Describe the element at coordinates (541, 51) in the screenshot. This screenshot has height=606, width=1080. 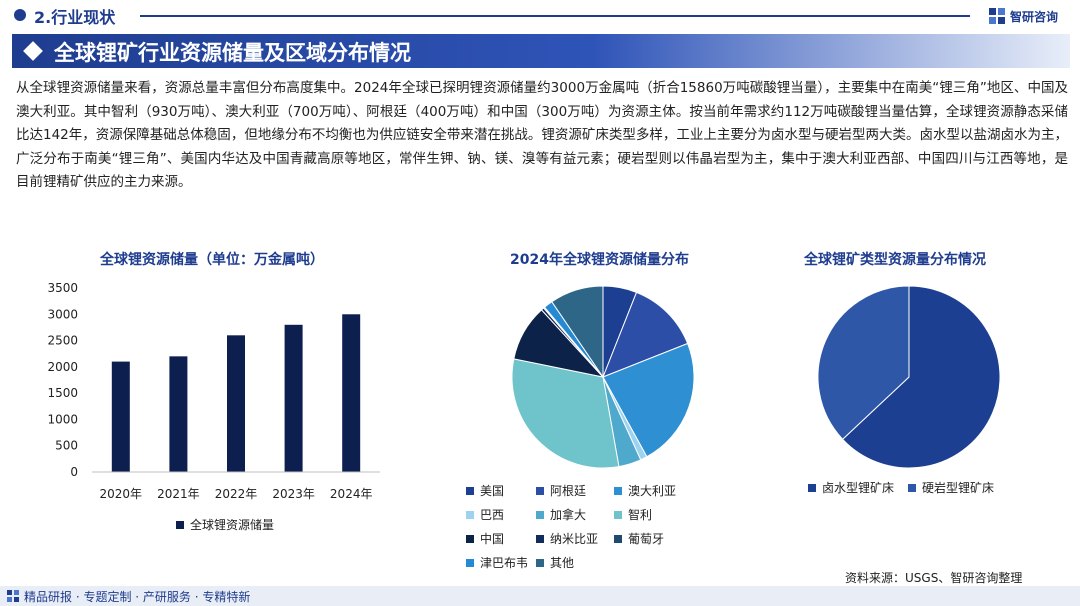
I see `title-banner: 全球锂矿行业资源储量及区域分布情况` at that location.